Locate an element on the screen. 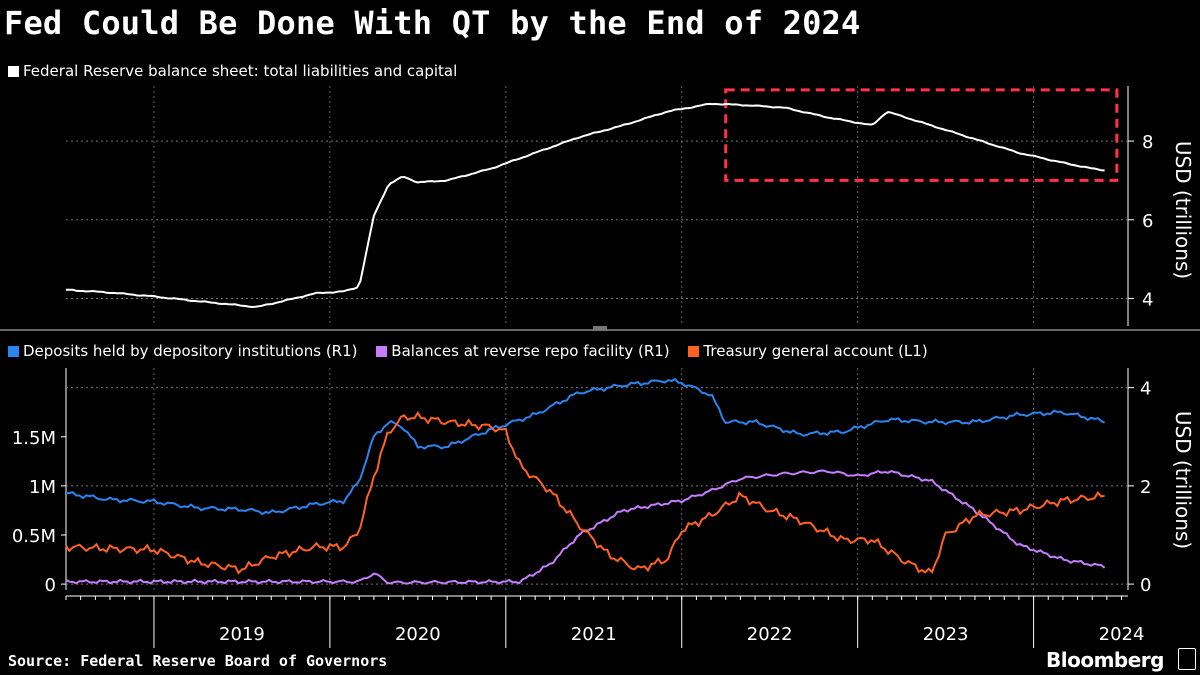 Image resolution: width=1200 pixels, height=675 pixels. bottom-right-y-tick-label-2: 4 is located at coordinates (1145, 389).